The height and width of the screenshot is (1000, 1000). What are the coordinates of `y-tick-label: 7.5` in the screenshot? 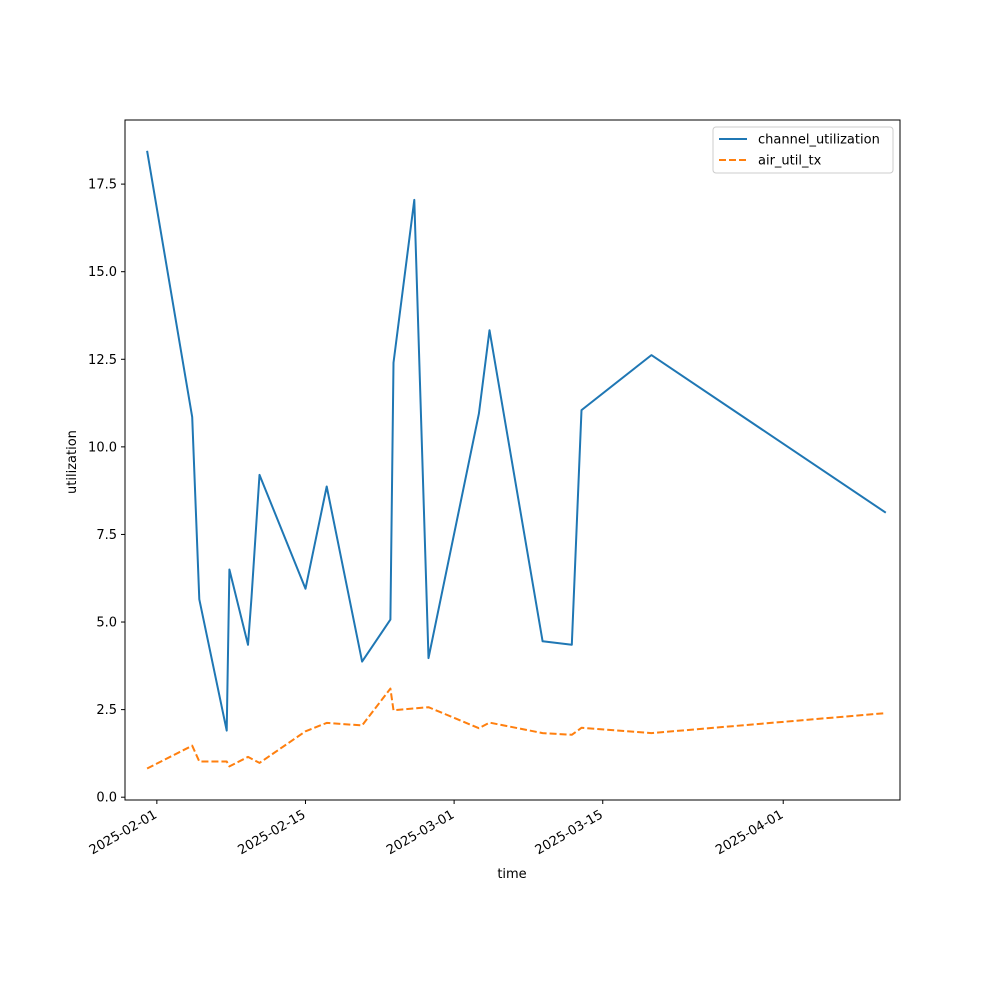 It's located at (106, 535).